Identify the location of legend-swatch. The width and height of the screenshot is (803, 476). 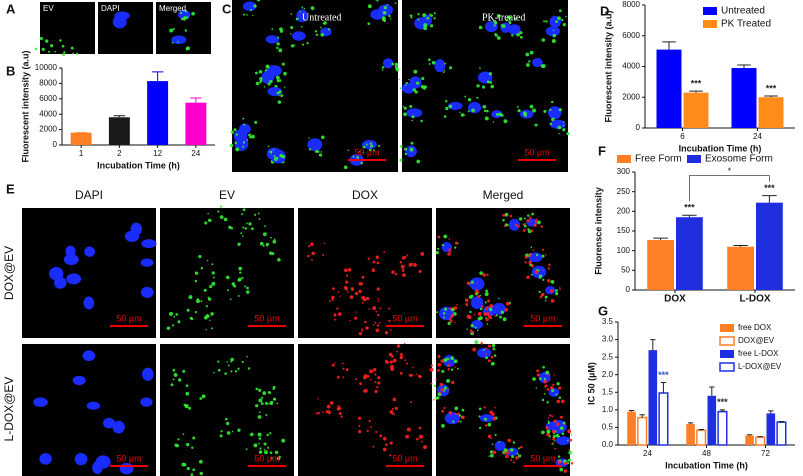
(727, 341).